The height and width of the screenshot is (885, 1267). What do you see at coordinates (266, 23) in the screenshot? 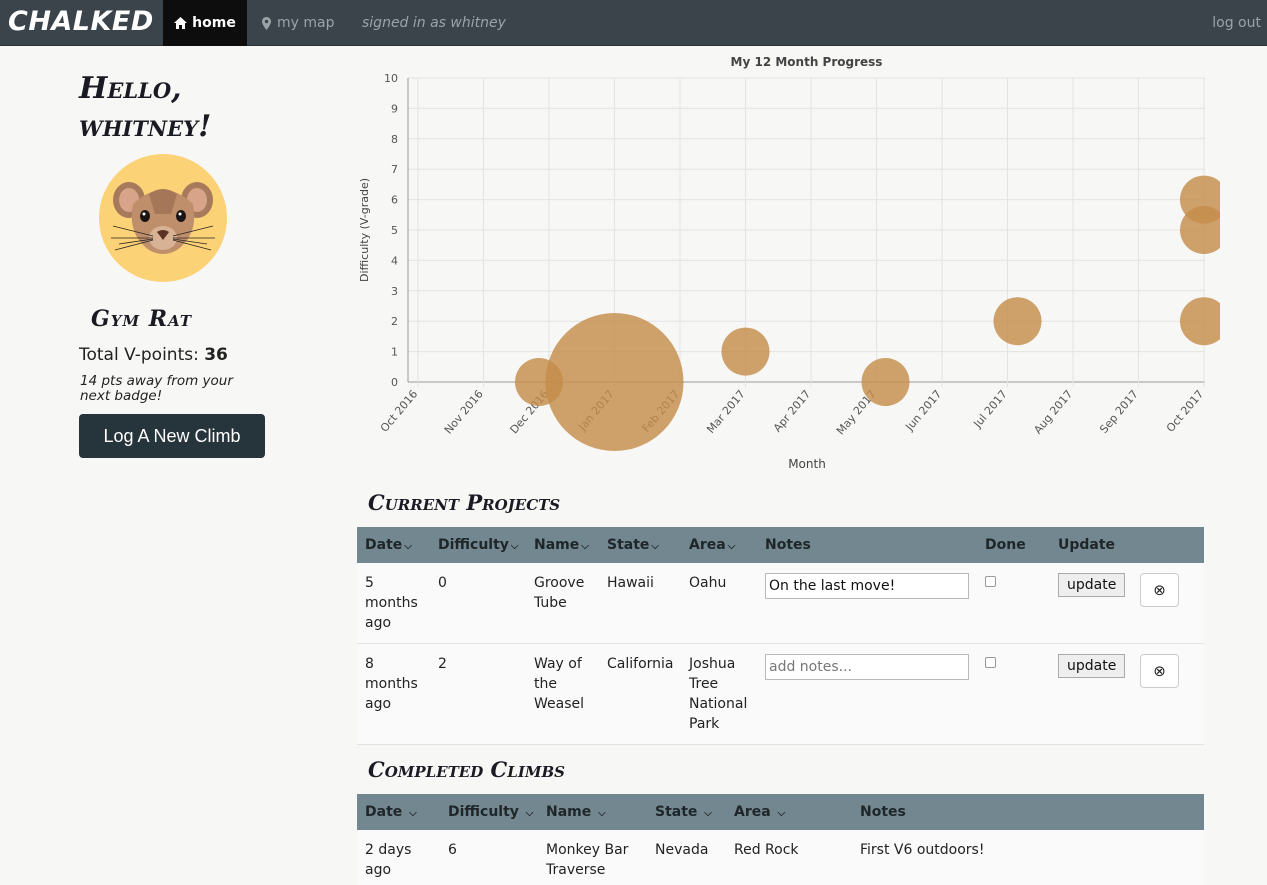
I see `map-marker-icon` at bounding box center [266, 23].